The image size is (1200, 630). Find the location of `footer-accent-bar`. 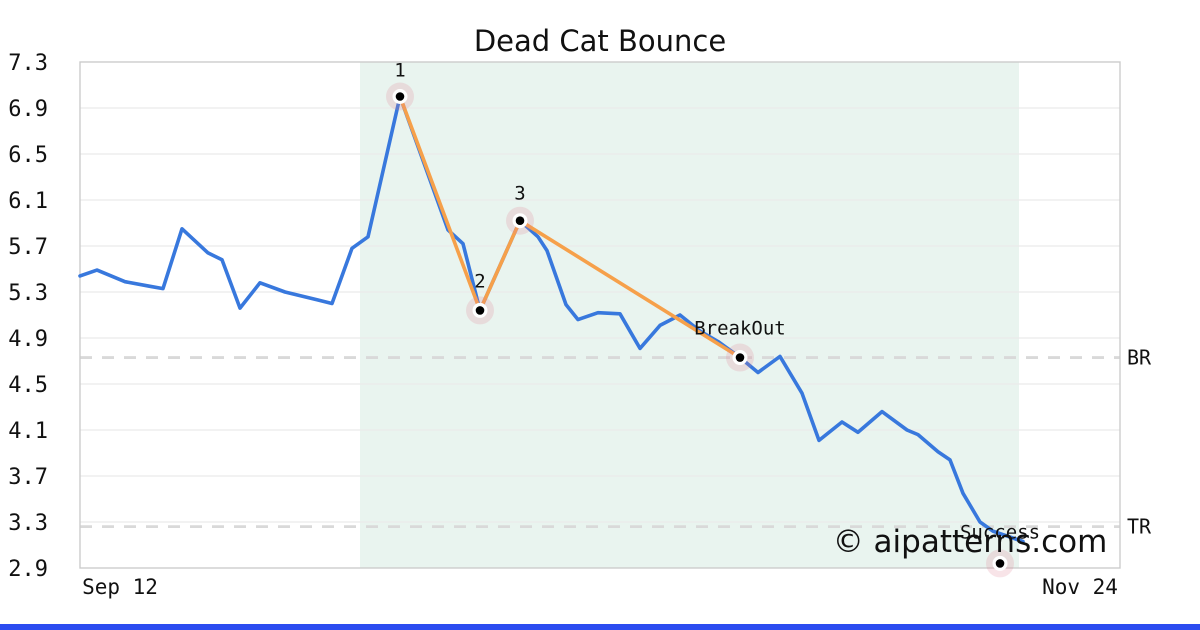

footer-accent-bar is located at coordinates (600, 627).